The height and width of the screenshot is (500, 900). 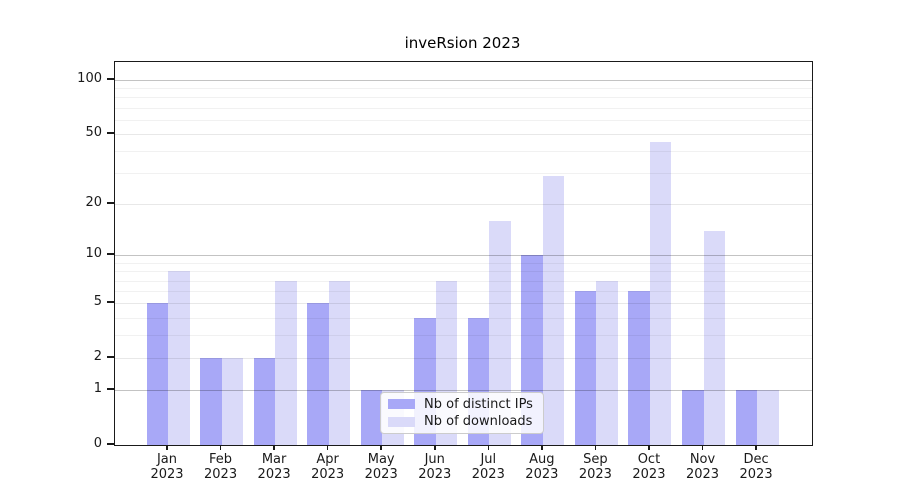 What do you see at coordinates (693, 417) in the screenshot?
I see `bar-ips-nov` at bounding box center [693, 417].